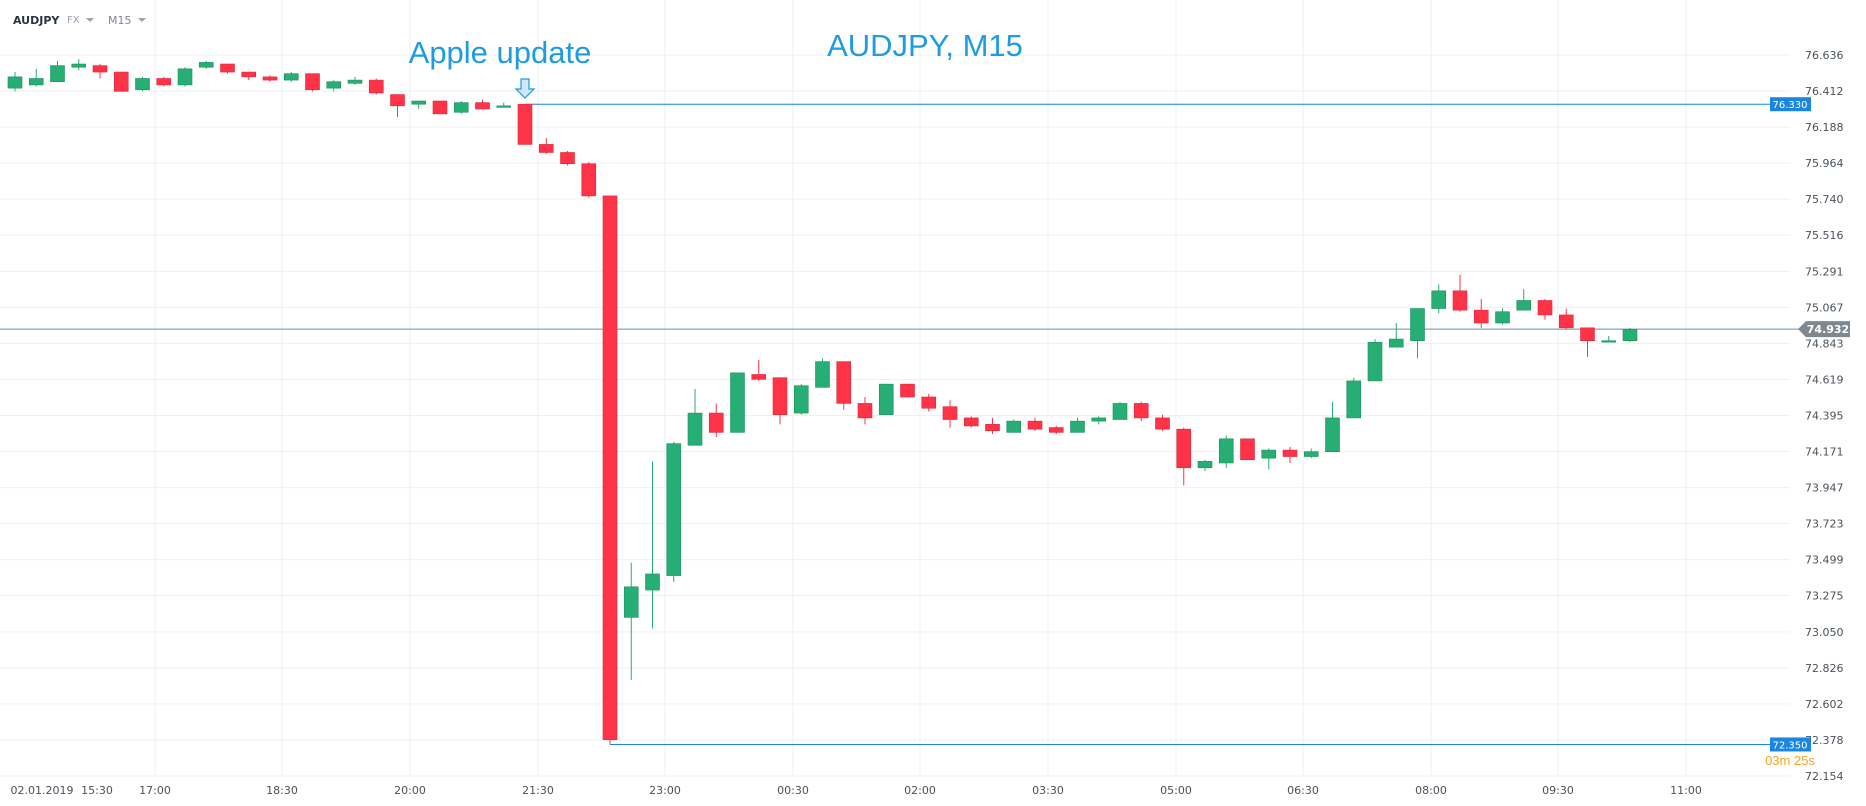 This screenshot has height=806, width=1866. What do you see at coordinates (1824, 416) in the screenshot?
I see `y-tick-label: 74.395` at bounding box center [1824, 416].